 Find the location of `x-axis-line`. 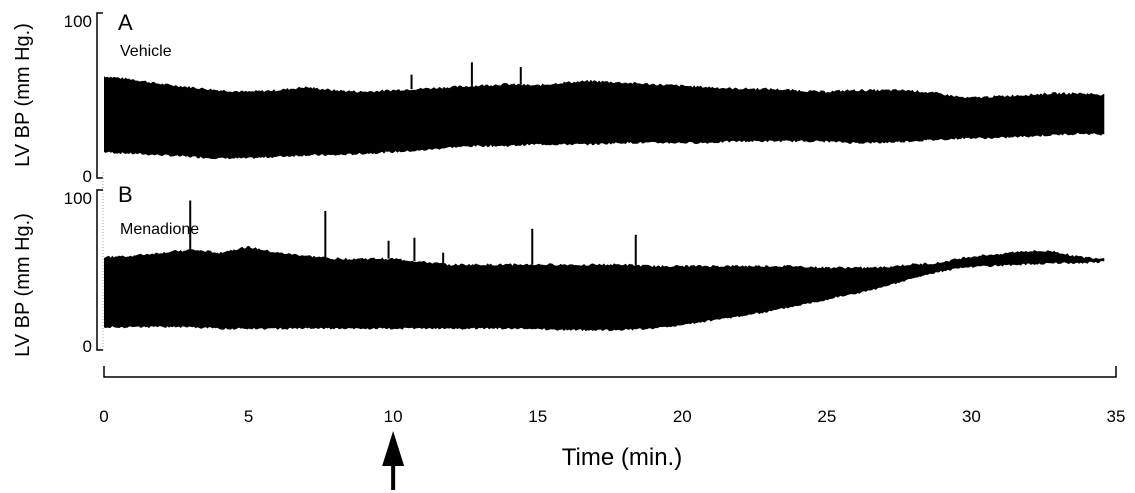

x-axis-line is located at coordinates (610, 372).